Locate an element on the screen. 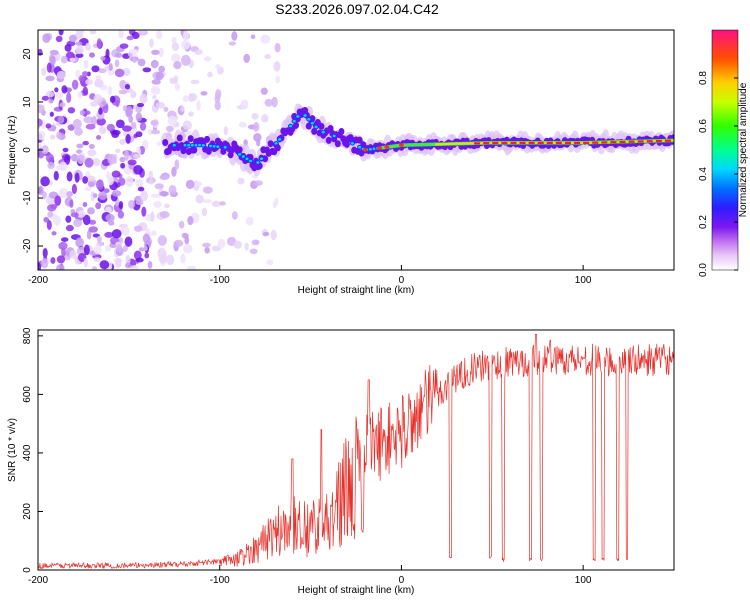  spectrogram-y-axis-label: Frequency (Hz) is located at coordinates (12, 150).